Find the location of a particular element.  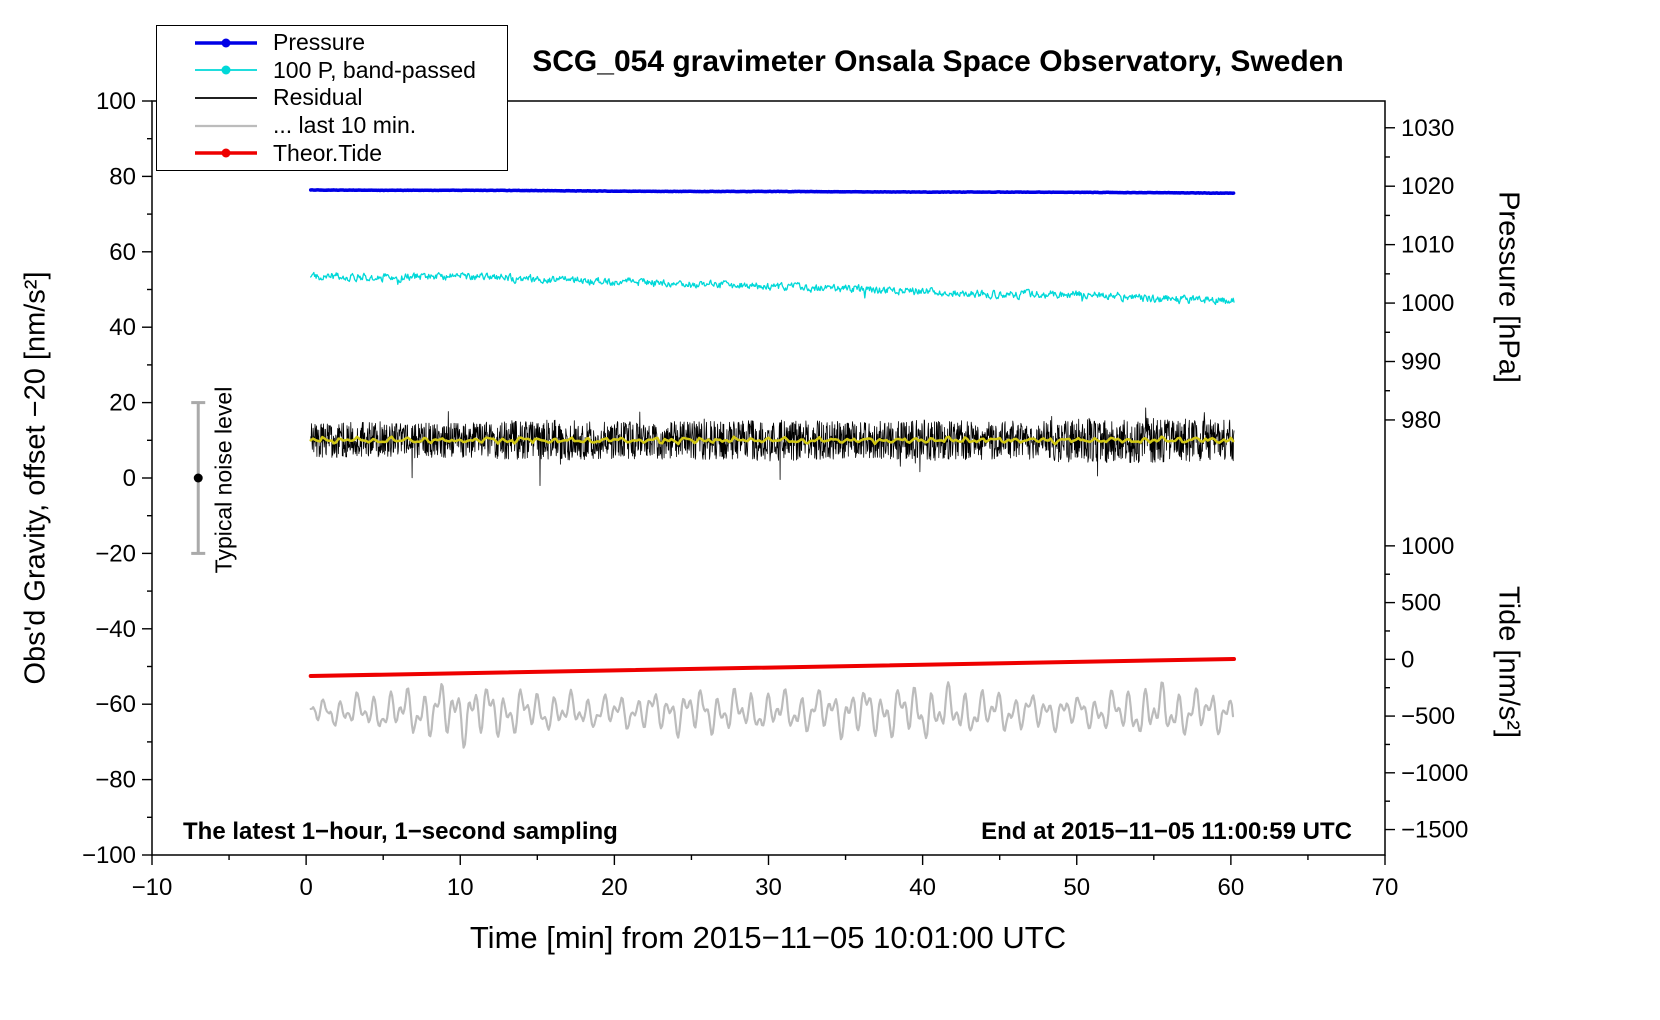

left-tick-label: 40 is located at coordinates (122, 327).